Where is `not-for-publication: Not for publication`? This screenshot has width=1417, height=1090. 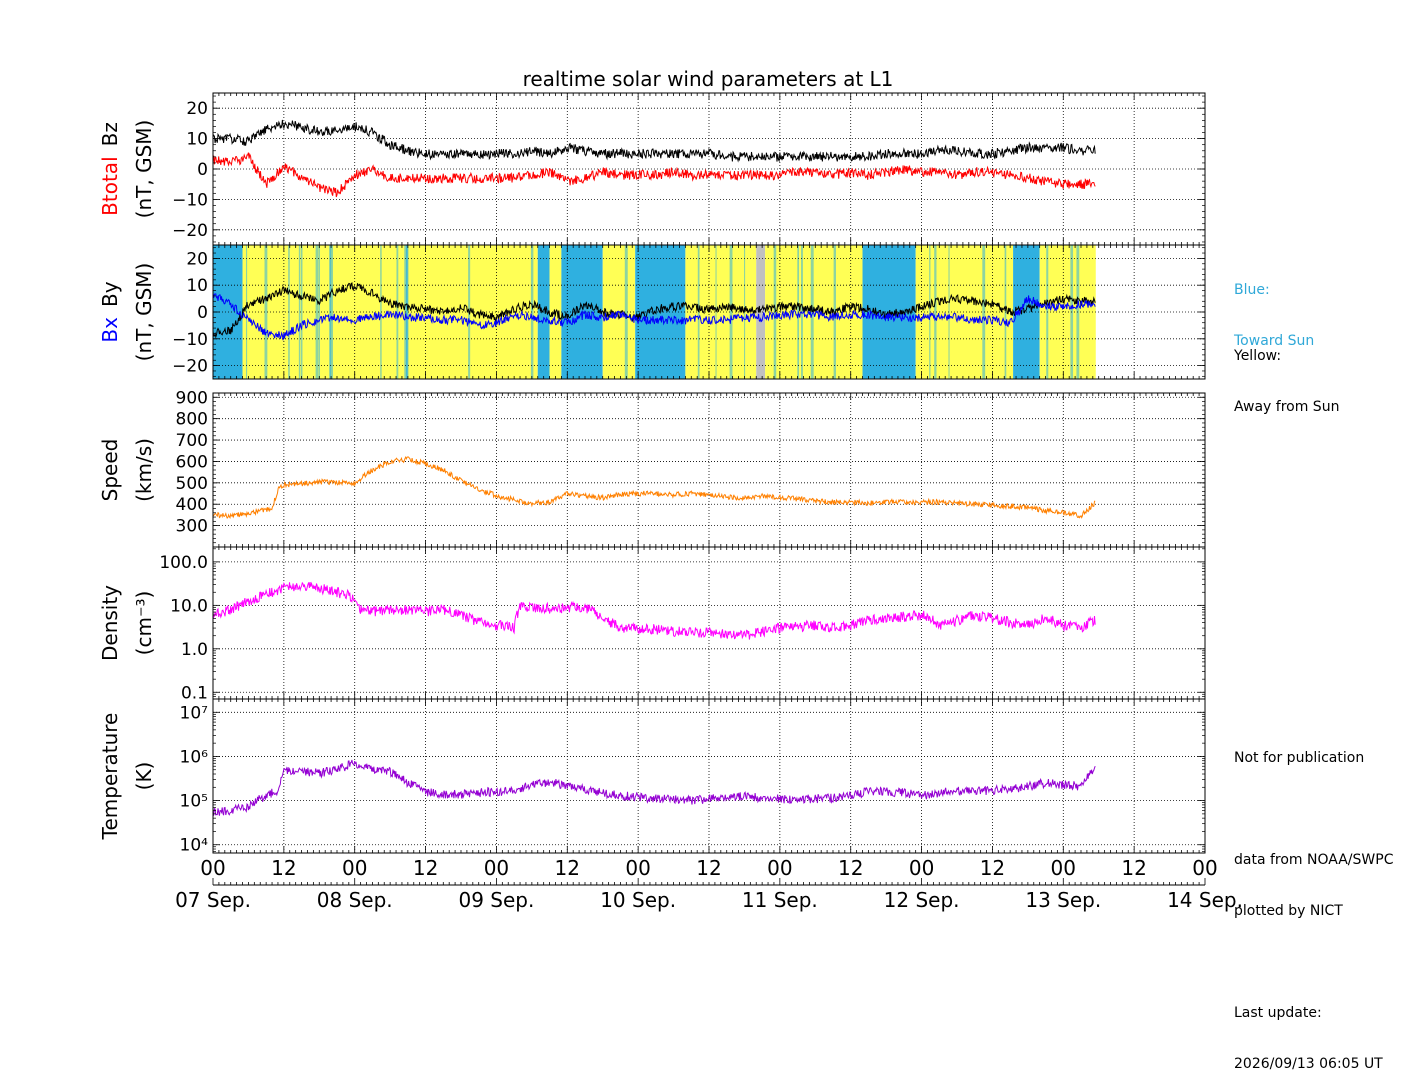
not-for-publication: Not for publication is located at coordinates (1299, 758).